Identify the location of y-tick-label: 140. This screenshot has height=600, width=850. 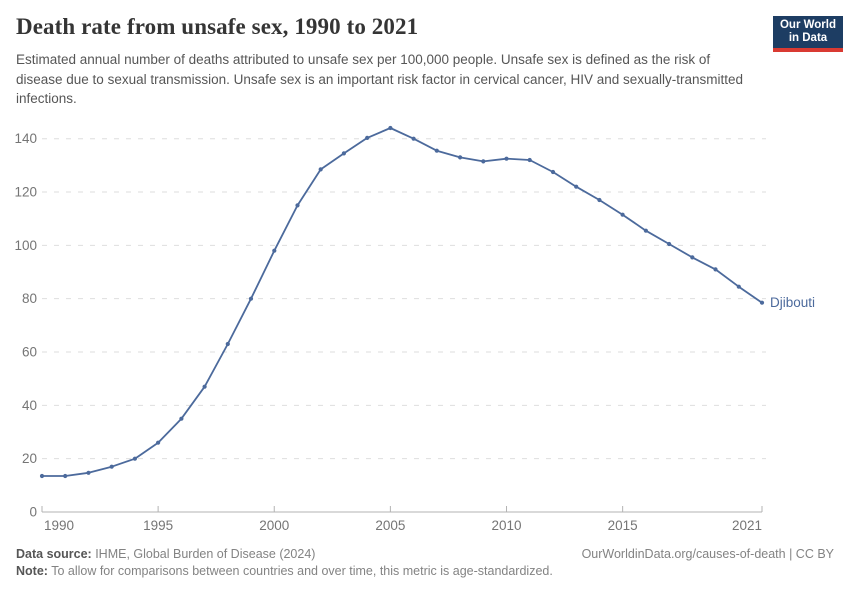
(25, 138).